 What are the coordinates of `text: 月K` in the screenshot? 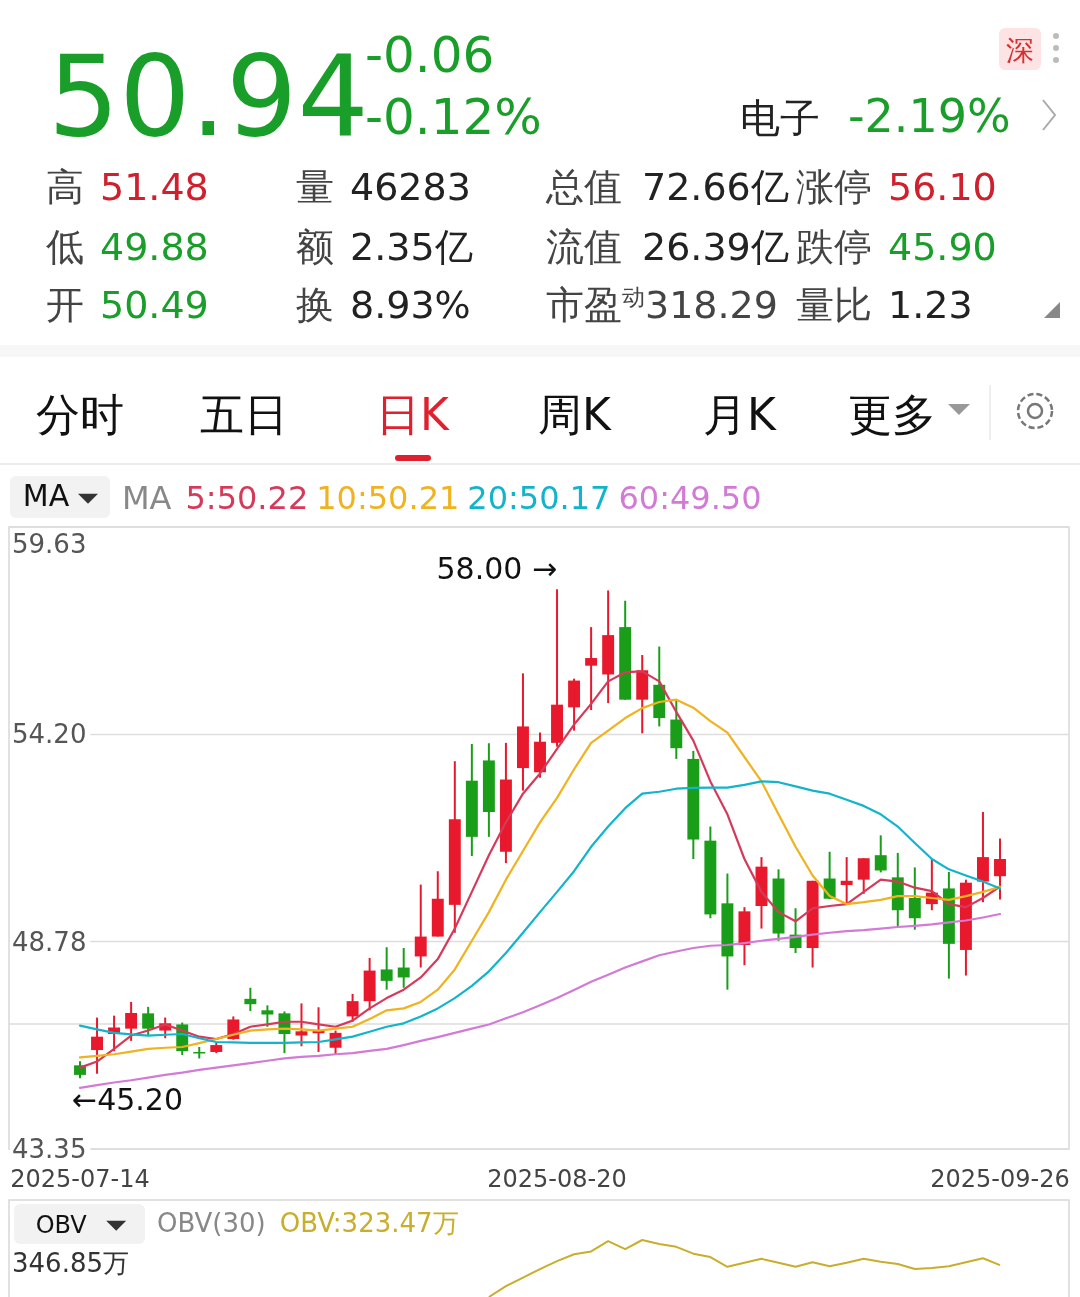 It's located at (740, 414).